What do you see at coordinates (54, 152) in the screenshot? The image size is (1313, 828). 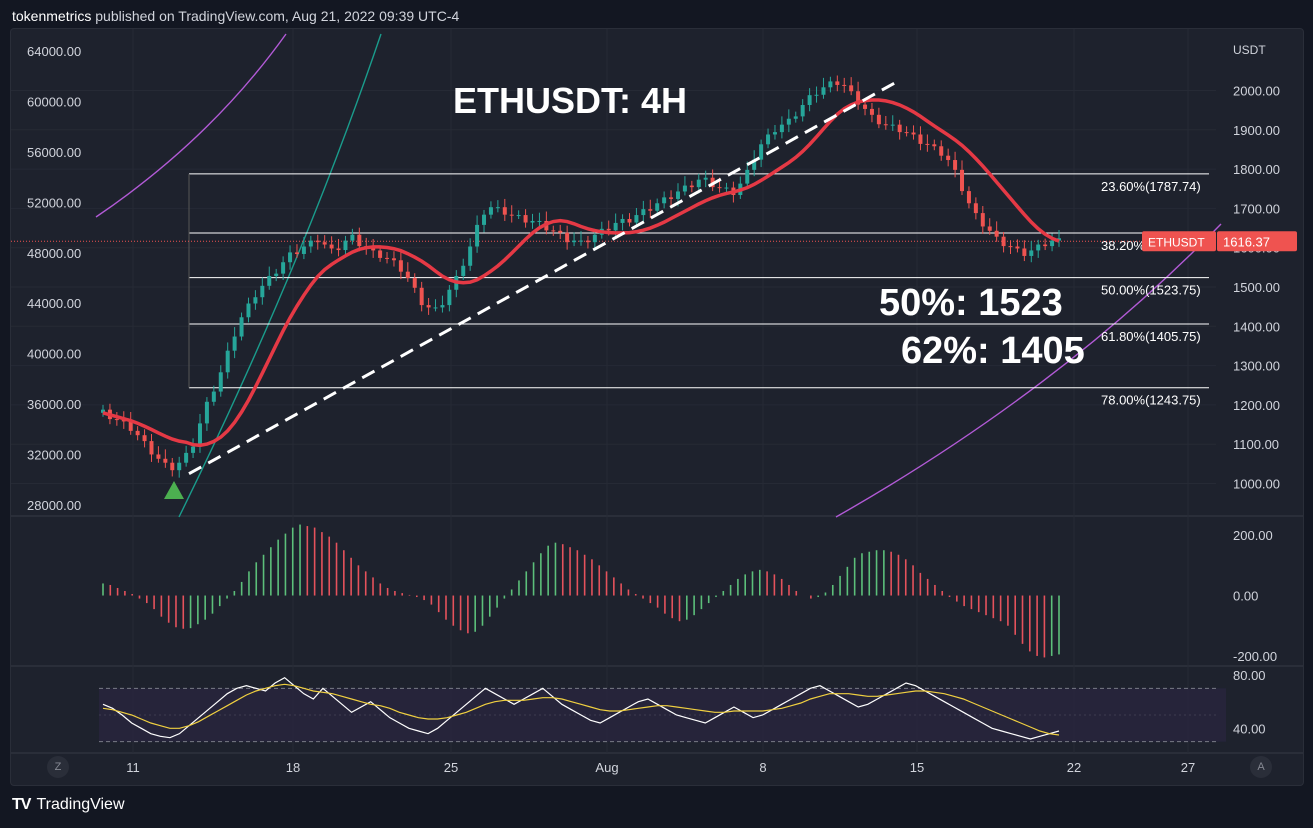 I see `left-axis-tick-label: 56000.00` at bounding box center [54, 152].